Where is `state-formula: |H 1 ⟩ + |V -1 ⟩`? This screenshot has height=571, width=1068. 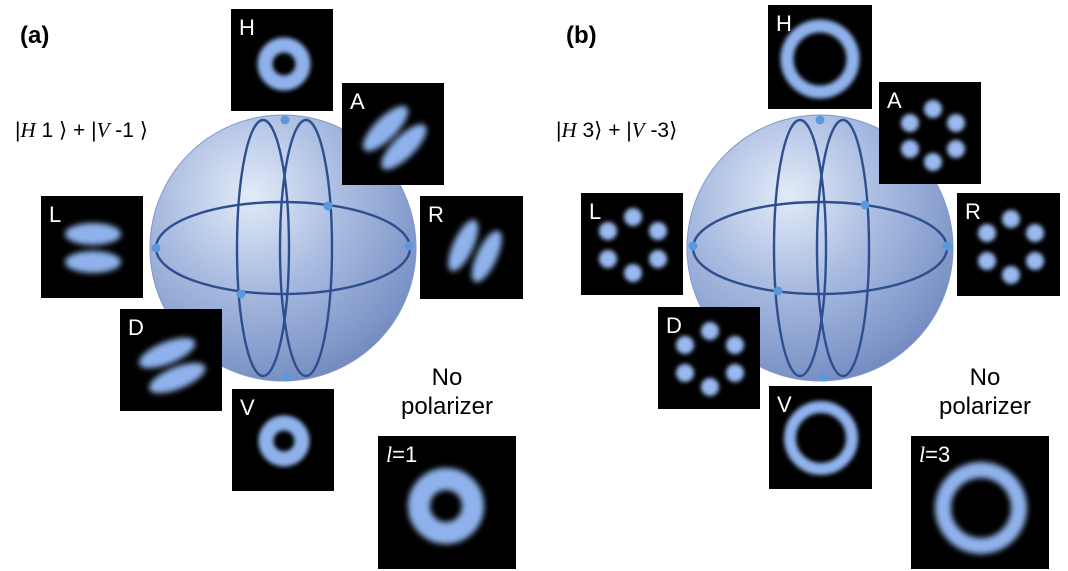
state-formula: |H 1 ⟩ + |V -1 ⟩ is located at coordinates (81, 130).